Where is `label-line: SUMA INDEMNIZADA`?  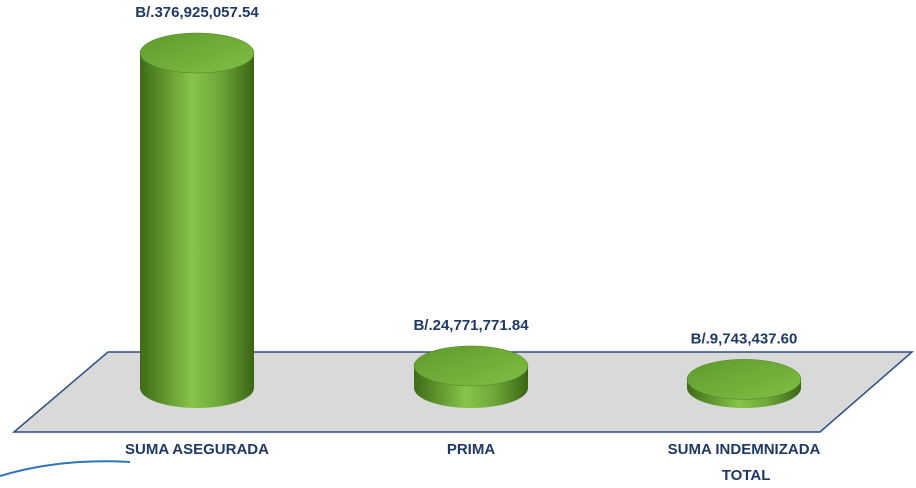
label-line: SUMA INDEMNIZADA is located at coordinates (744, 449).